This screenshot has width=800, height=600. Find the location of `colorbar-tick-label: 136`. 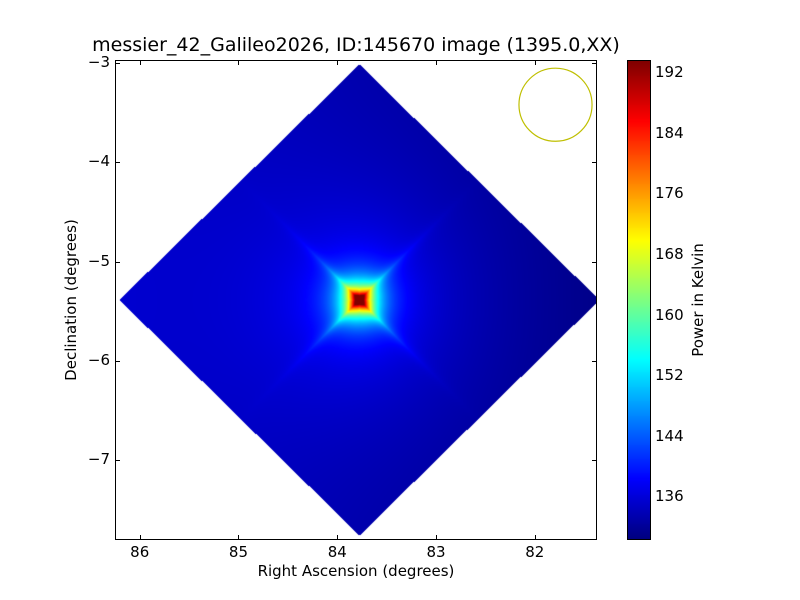

colorbar-tick-label: 136 is located at coordinates (669, 496).